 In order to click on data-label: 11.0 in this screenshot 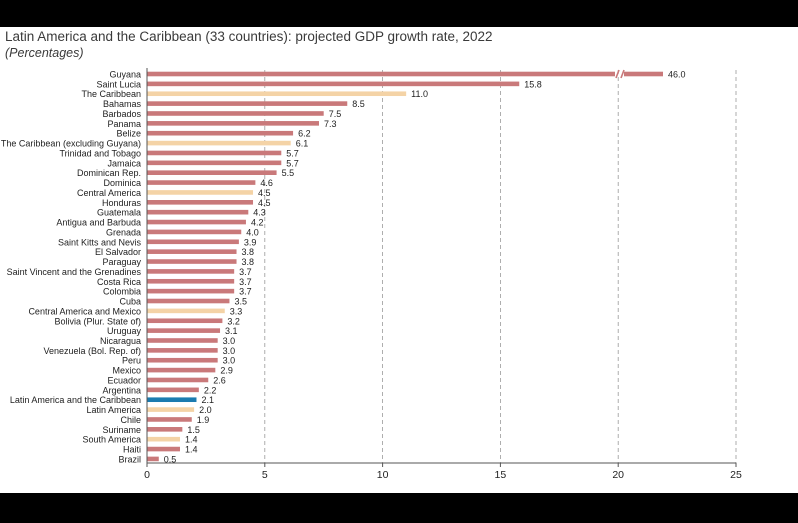, I will do `click(419, 94)`.